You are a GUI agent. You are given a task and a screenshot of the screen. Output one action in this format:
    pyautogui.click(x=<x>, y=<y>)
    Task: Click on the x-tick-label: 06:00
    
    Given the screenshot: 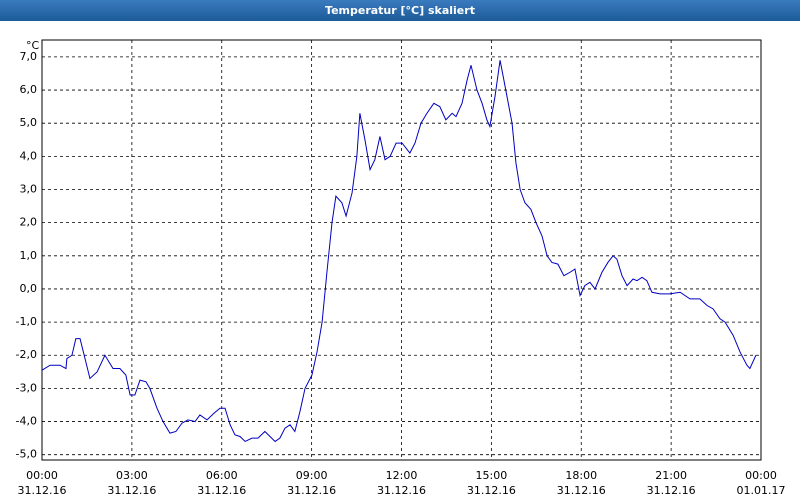 What is the action you would take?
    pyautogui.click(x=222, y=475)
    